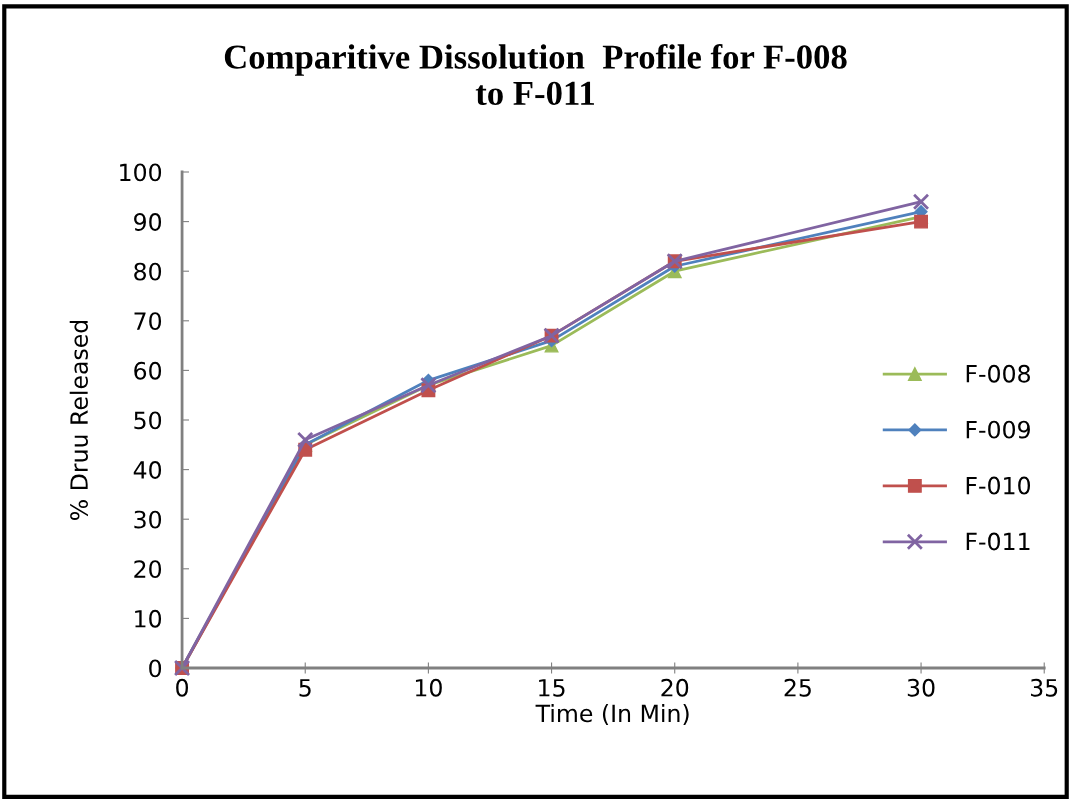  Describe the element at coordinates (148, 420) in the screenshot. I see `y-tick-label: 50` at that location.